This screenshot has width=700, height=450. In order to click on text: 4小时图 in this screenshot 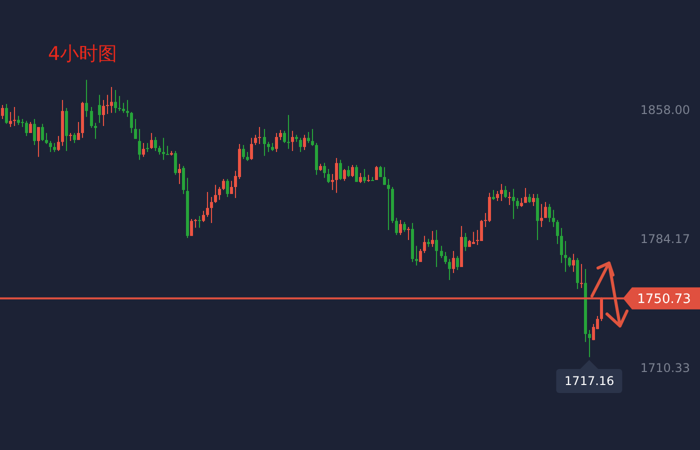, I will do `click(83, 54)`.